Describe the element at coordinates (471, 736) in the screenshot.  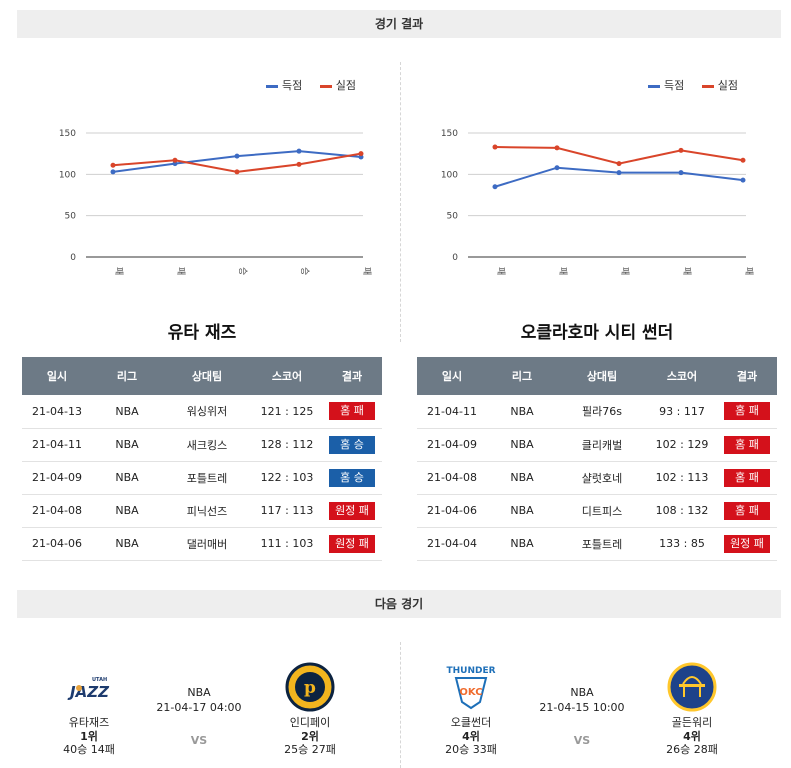
I see `team-rank: 4위` at that location.